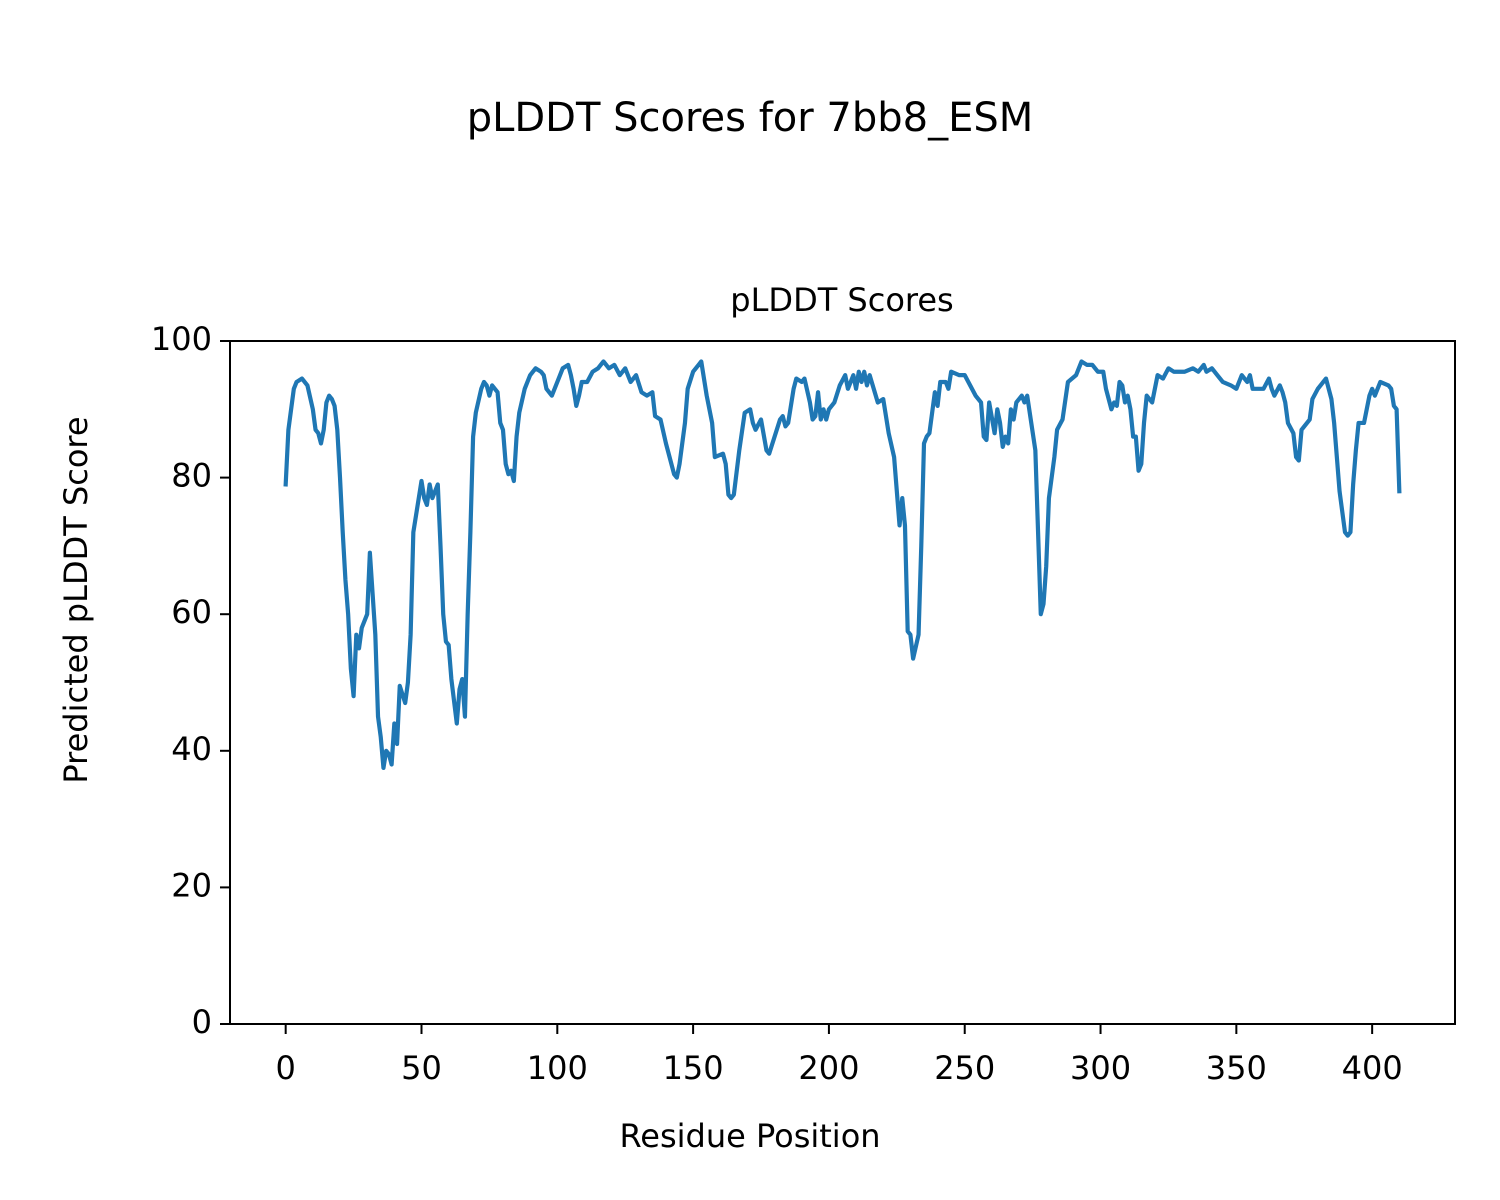  What do you see at coordinates (1100, 1068) in the screenshot?
I see `x-tick-label: 300` at bounding box center [1100, 1068].